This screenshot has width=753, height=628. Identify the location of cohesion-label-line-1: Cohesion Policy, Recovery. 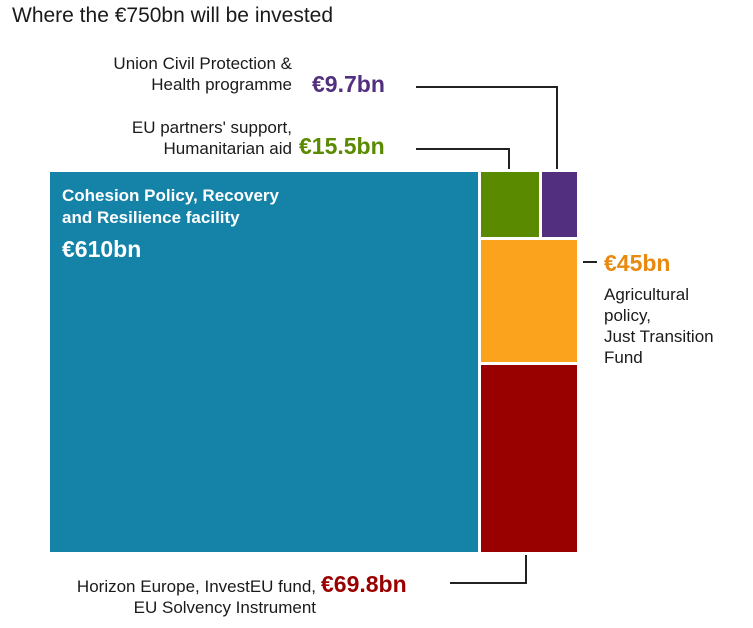
(170, 195).